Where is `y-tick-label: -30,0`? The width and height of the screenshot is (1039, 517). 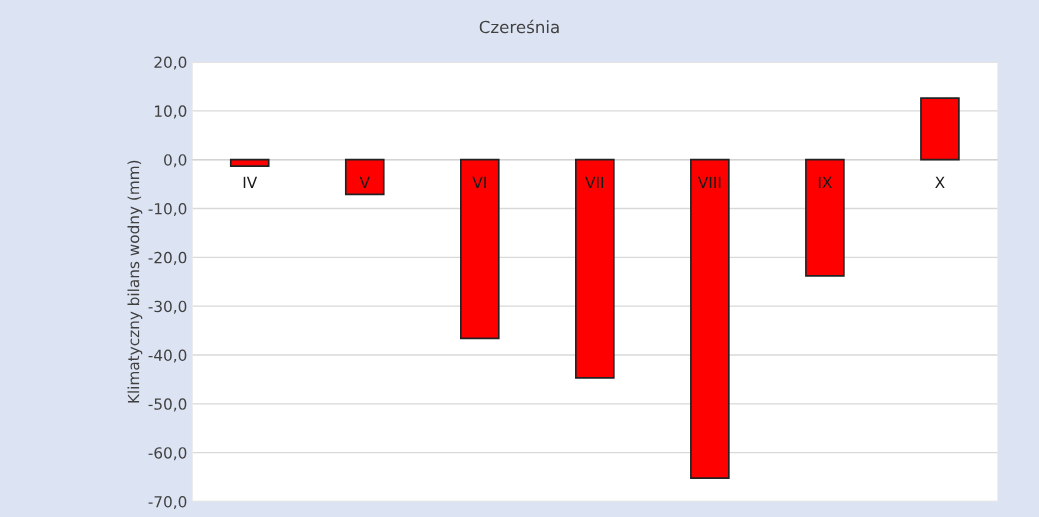
y-tick-label: -30,0 is located at coordinates (167, 307).